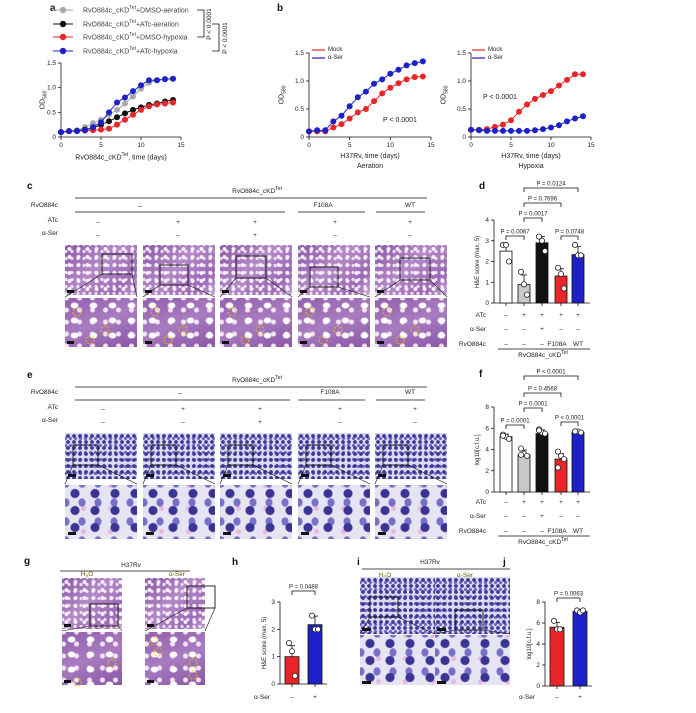  Describe the element at coordinates (495, 50) in the screenshot. I see `legend-b2-mock: Mock` at that location.